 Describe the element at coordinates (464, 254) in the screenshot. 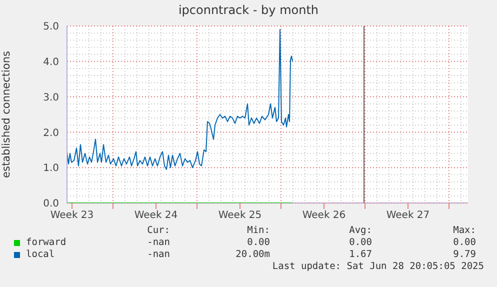

I see `text: 9.79` at that location.